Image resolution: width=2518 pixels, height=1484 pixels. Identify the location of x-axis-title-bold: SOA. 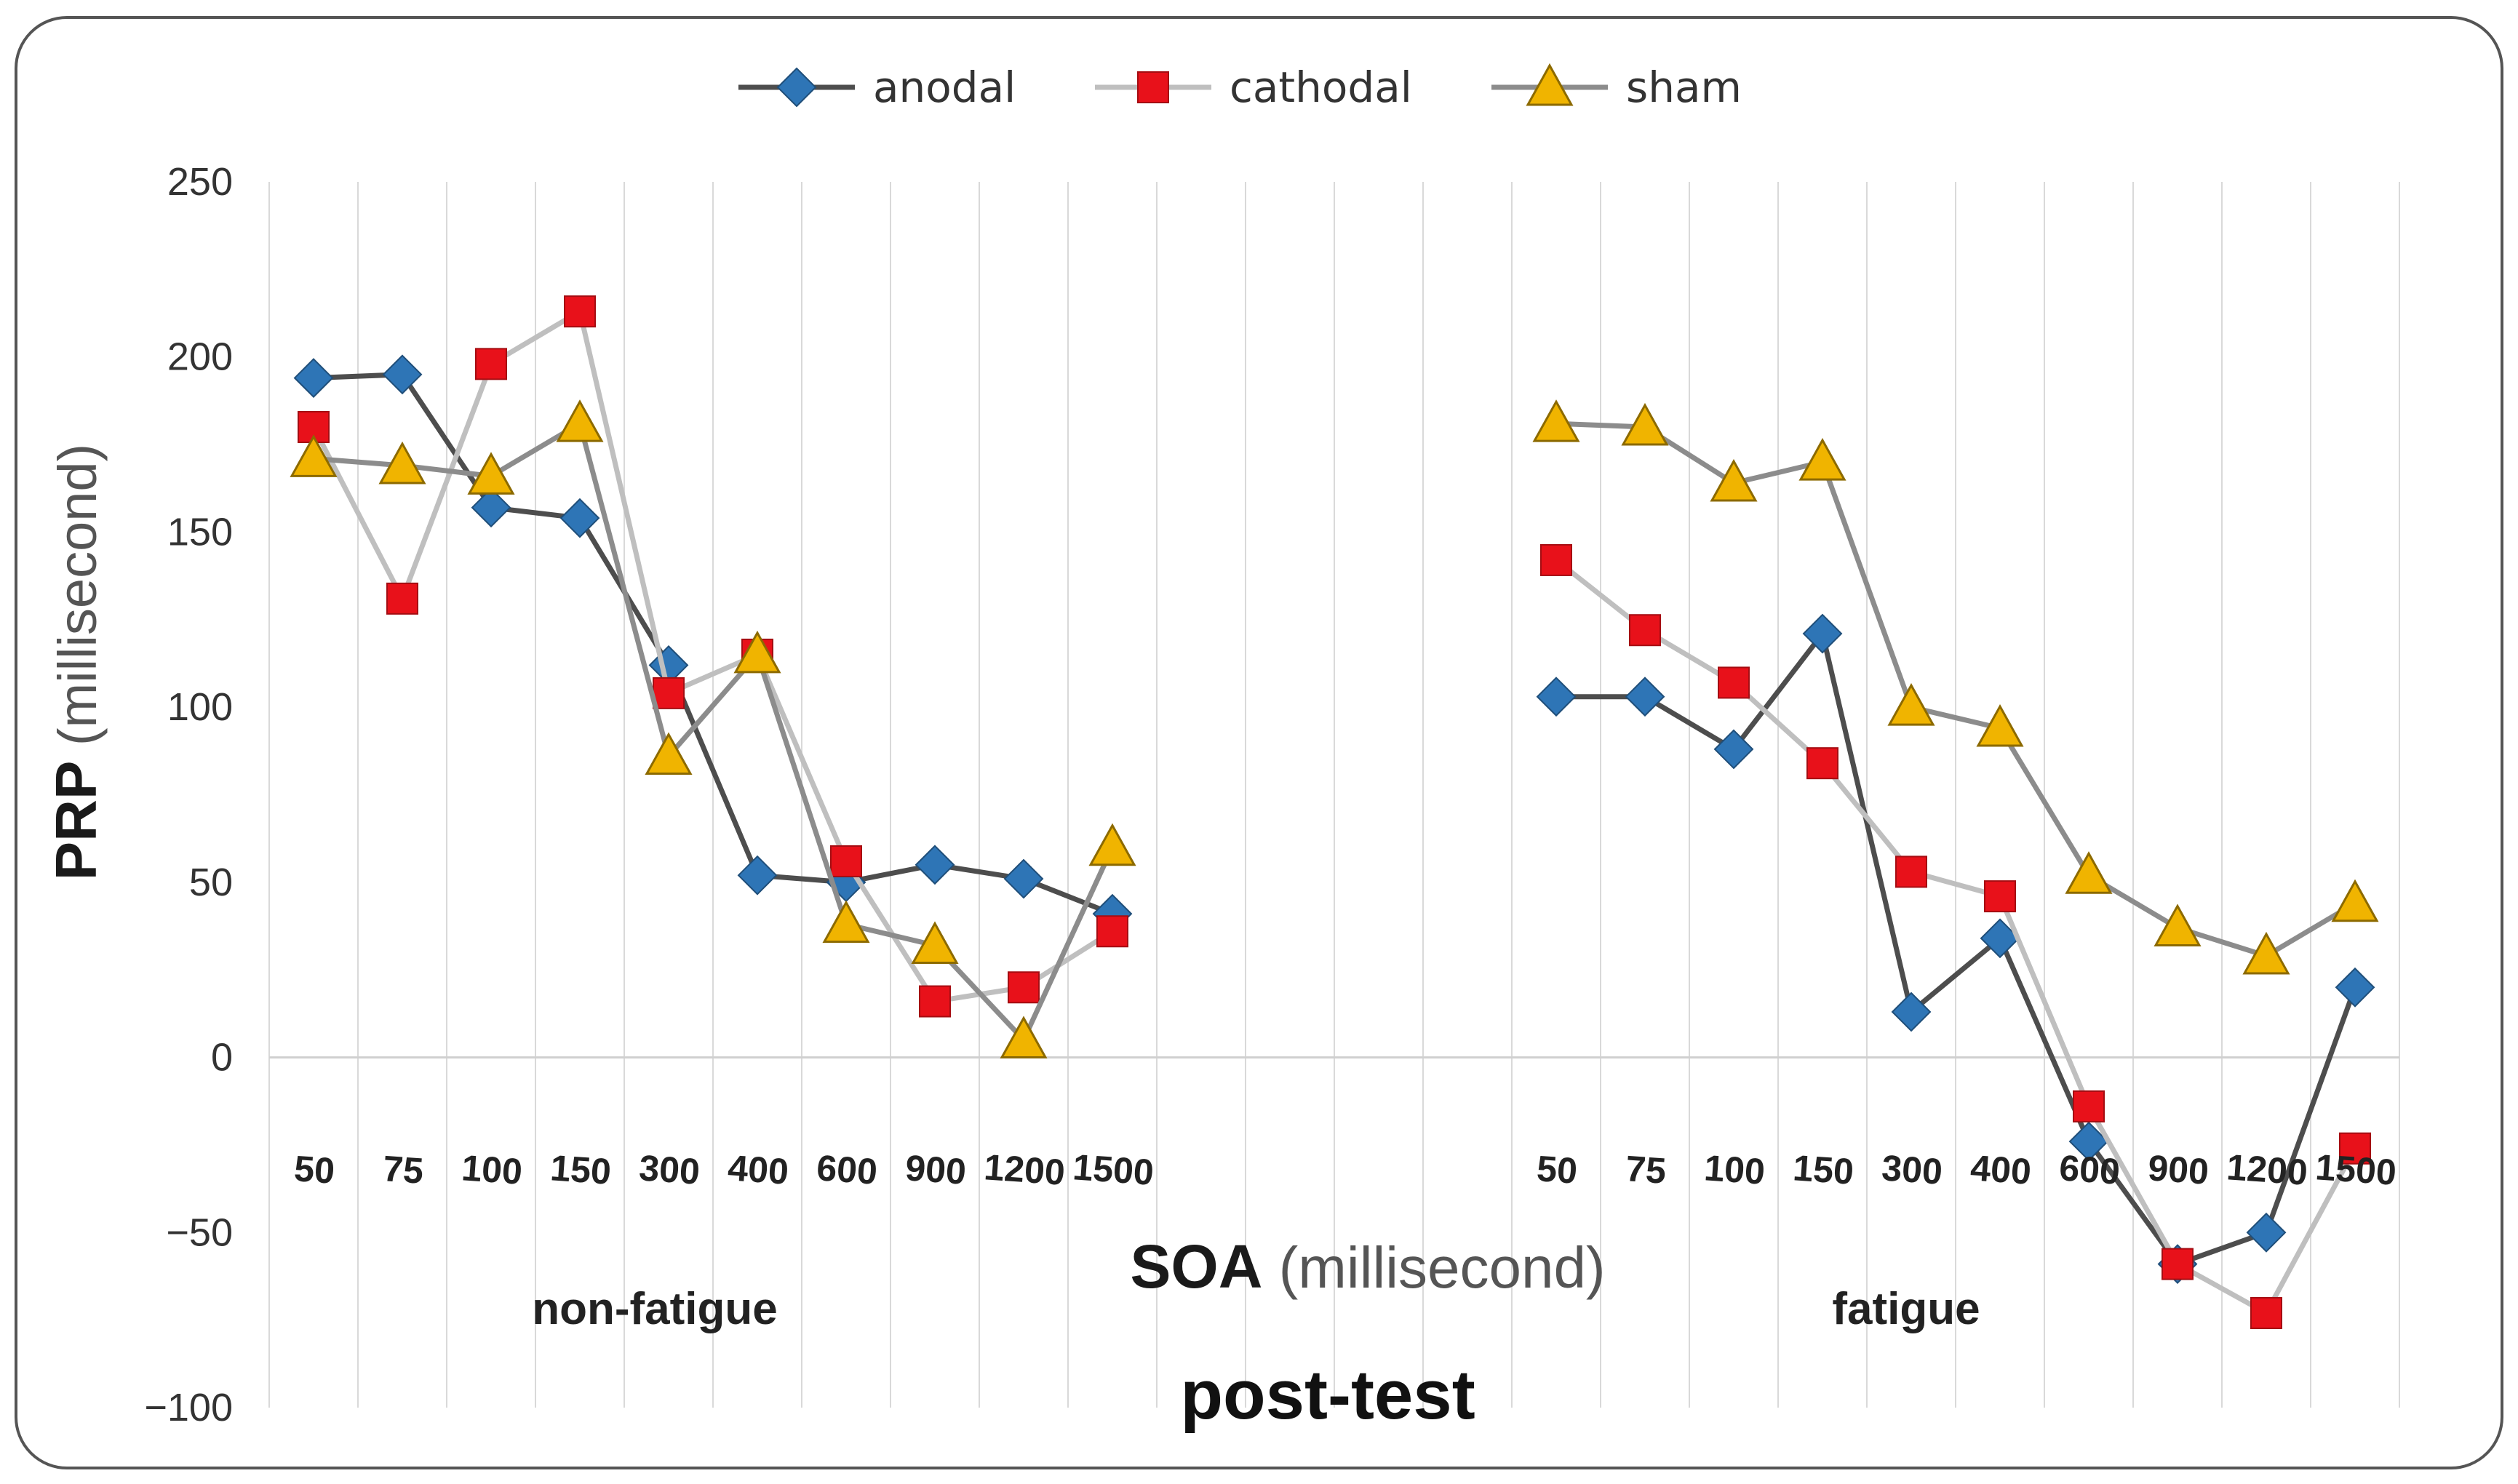
(1196, 1266).